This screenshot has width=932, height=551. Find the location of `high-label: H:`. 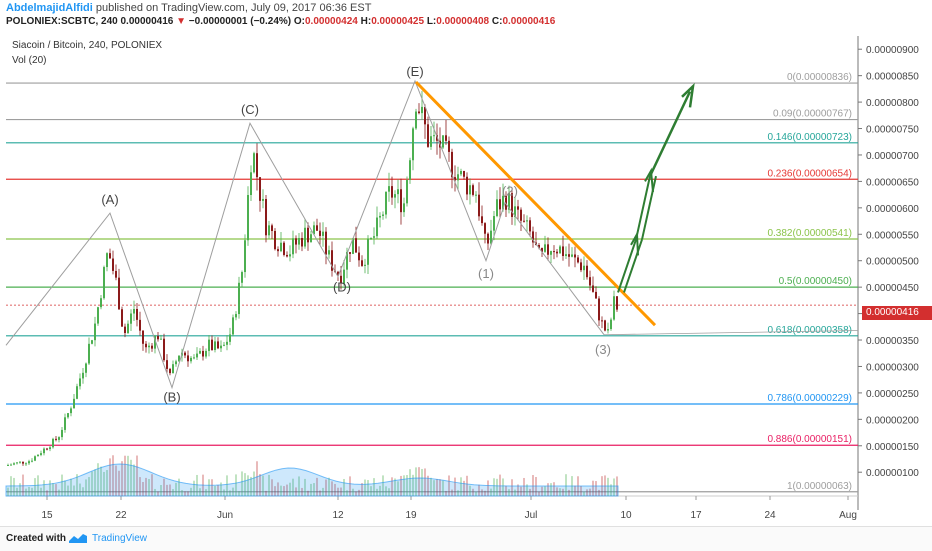

high-label: H: is located at coordinates (366, 21).